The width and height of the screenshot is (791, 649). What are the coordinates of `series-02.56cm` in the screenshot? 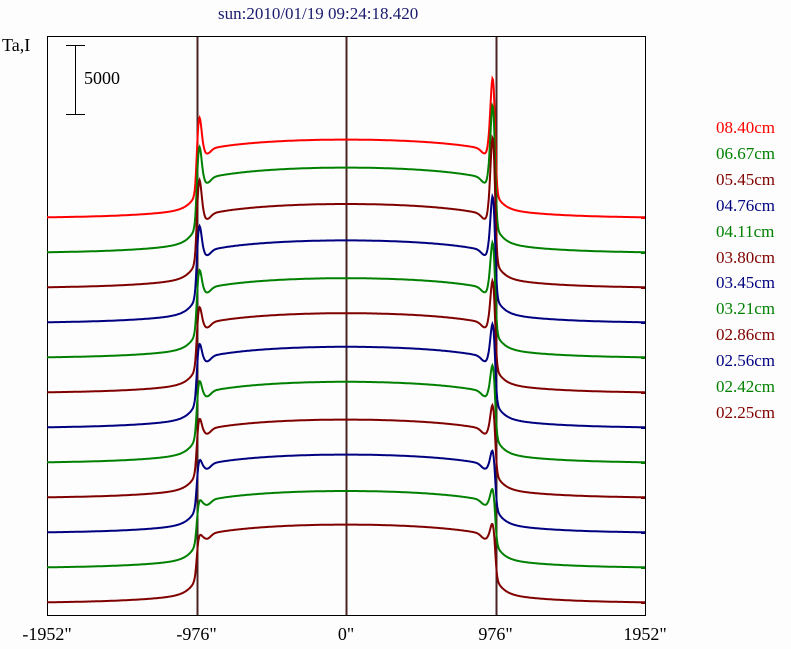 It's located at (346, 491).